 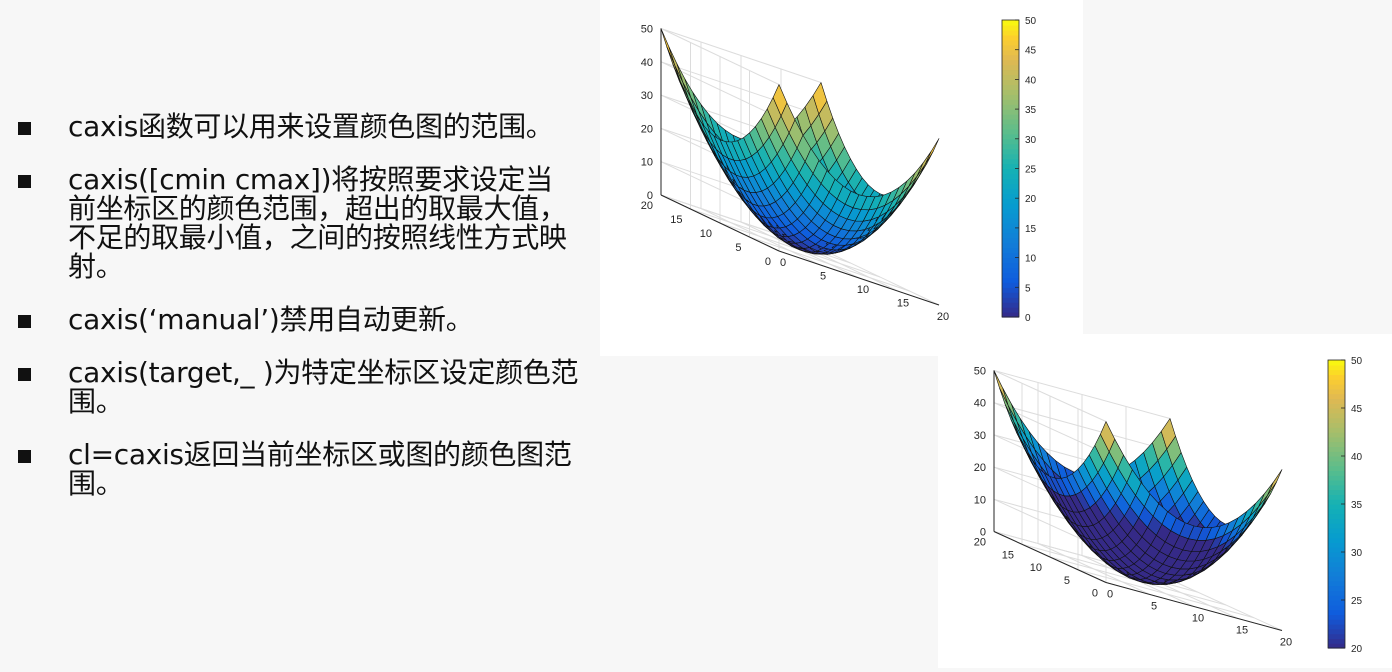 What do you see at coordinates (323, 126) in the screenshot?
I see `bullet-text: caxis函数可以用来设置颜色图的范围。` at bounding box center [323, 126].